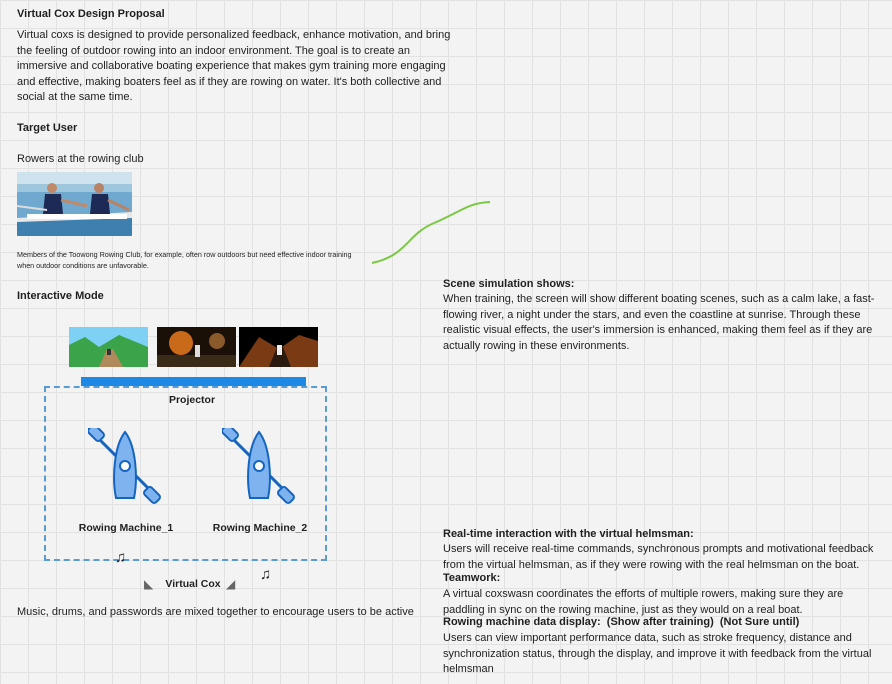 This screenshot has height=684, width=892. Describe the element at coordinates (108, 347) in the screenshot. I see `scene-lake-image` at that location.